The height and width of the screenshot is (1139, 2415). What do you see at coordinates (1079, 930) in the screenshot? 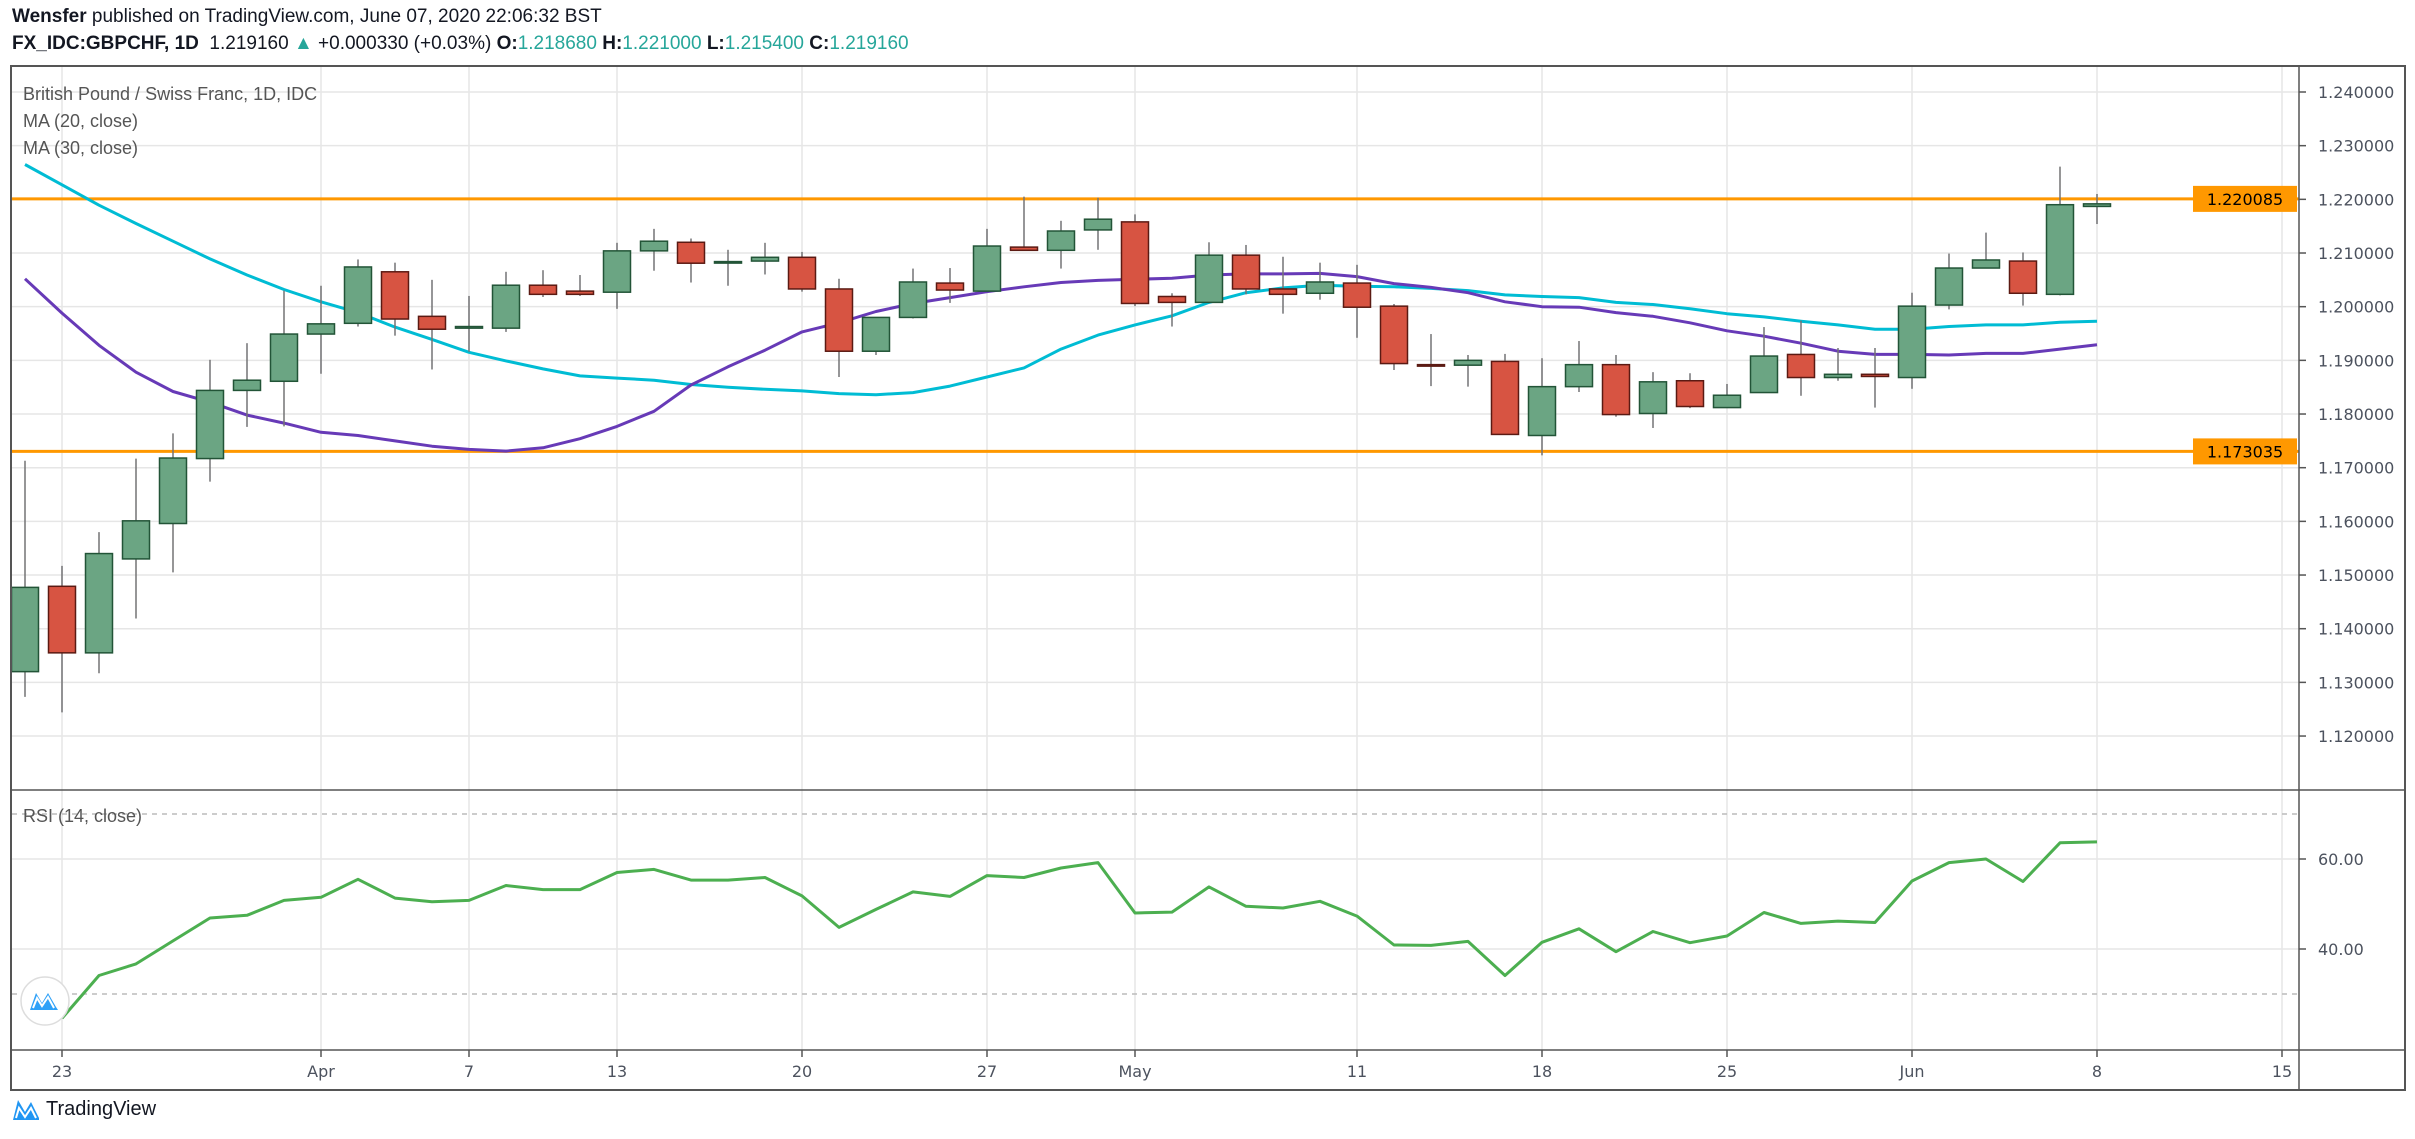
I see `rsi-line` at bounding box center [1079, 930].